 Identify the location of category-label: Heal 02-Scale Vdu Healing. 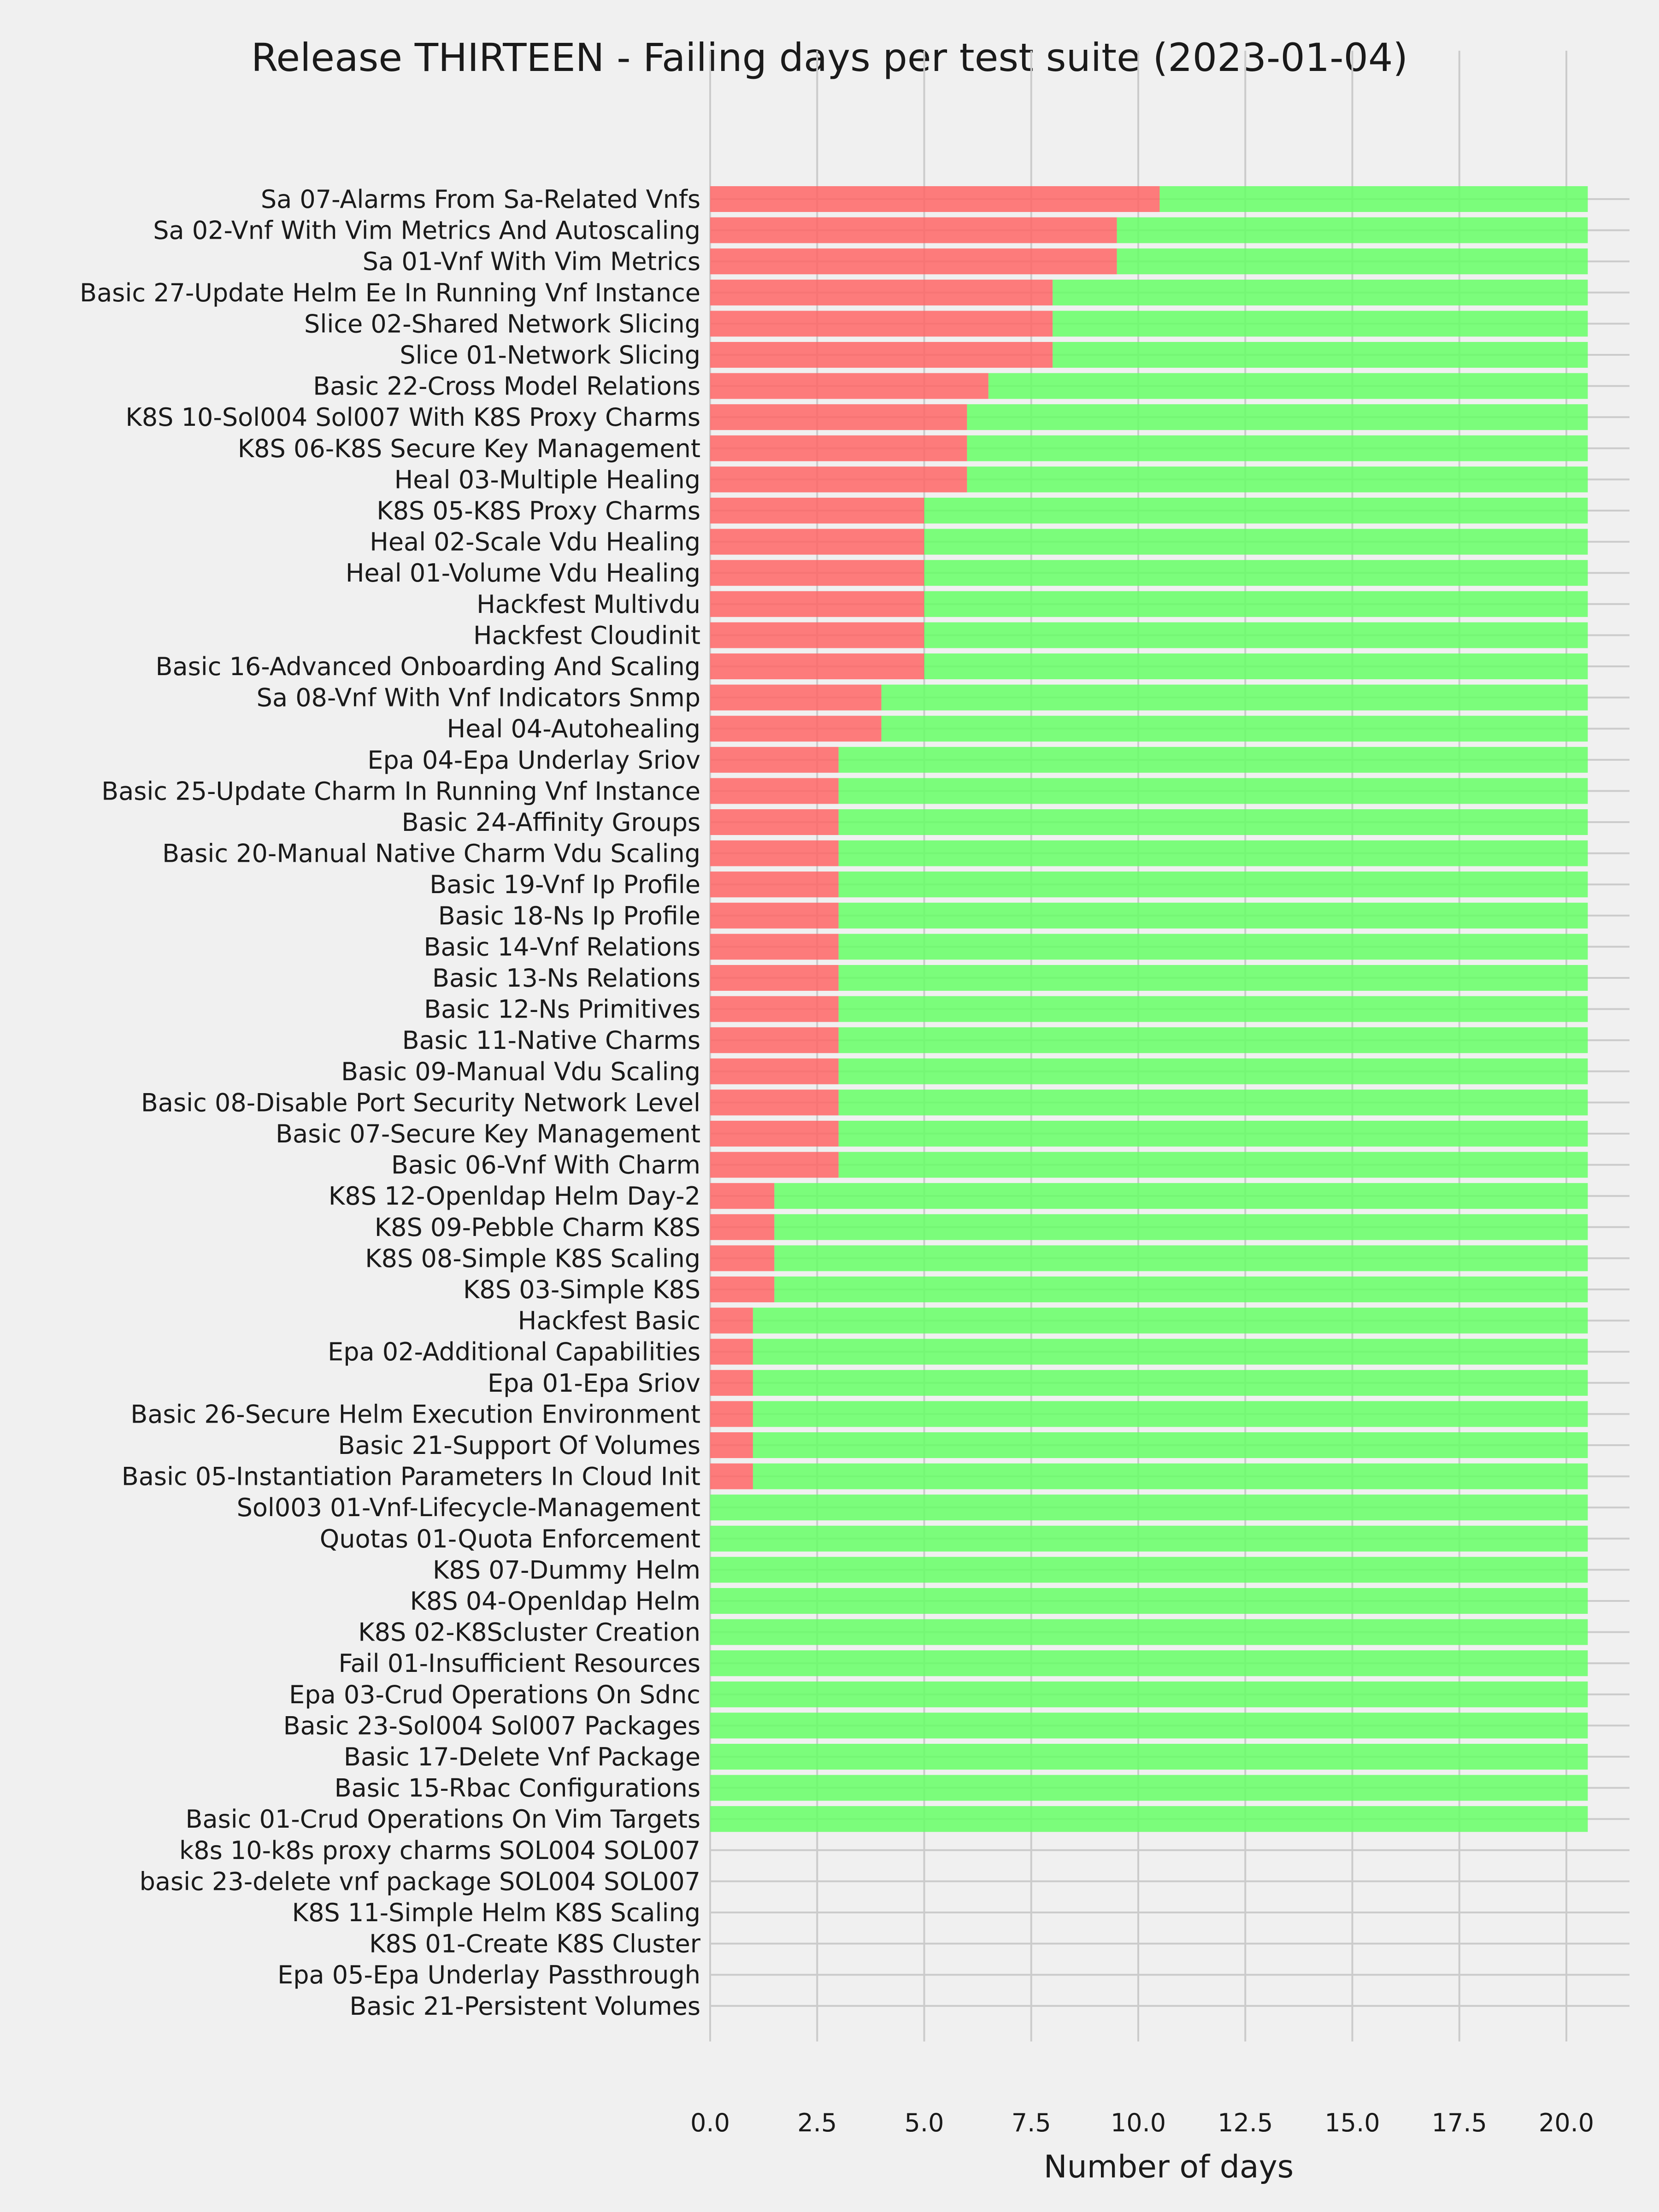
(535, 542).